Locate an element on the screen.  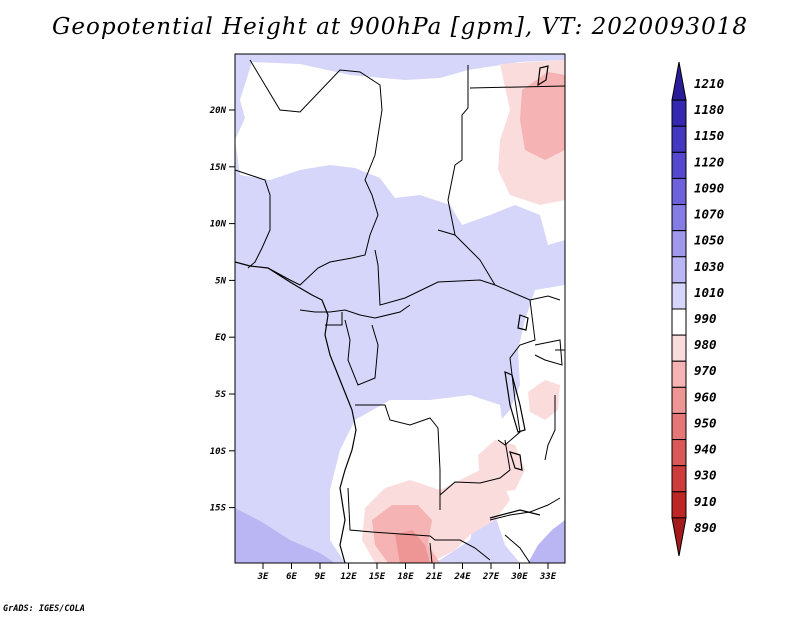
longitude-axis: 3E 6E 9E 12E 15E 18E 21E 24E 27E 30E 33E is located at coordinates (407, 572).